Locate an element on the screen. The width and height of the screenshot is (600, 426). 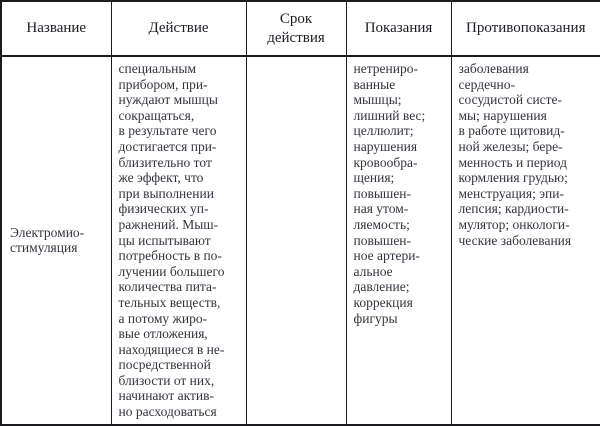
column-header-indications: Показания is located at coordinates (398, 28).